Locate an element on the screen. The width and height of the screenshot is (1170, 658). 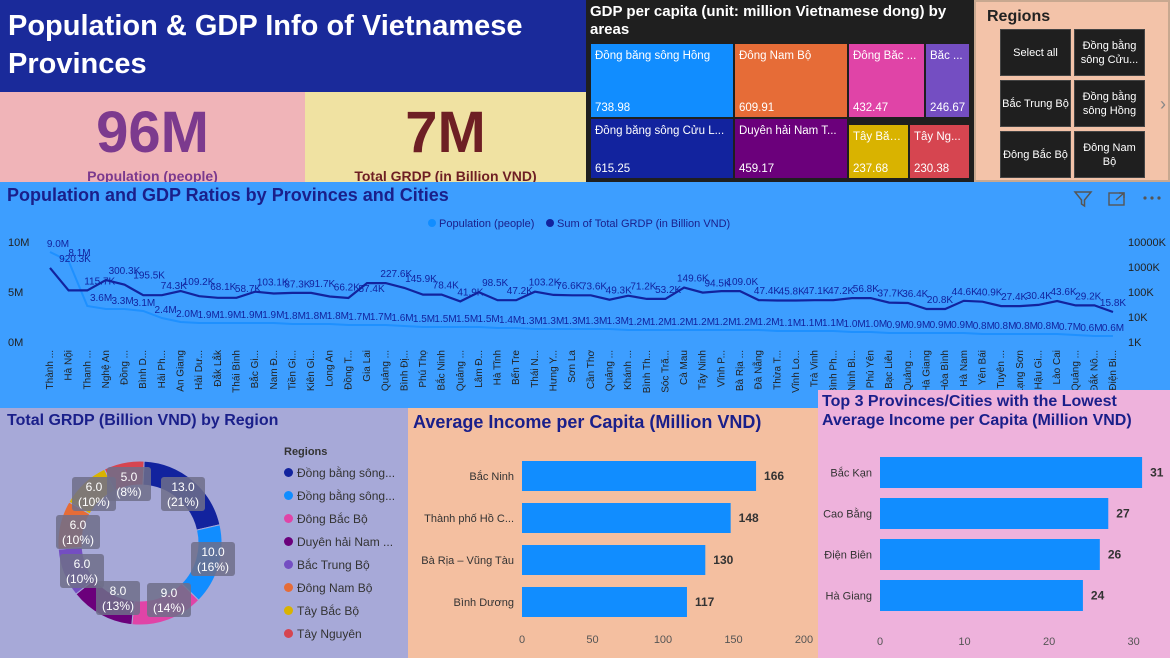
grdp-data-label: 68.1K is located at coordinates (223, 287).